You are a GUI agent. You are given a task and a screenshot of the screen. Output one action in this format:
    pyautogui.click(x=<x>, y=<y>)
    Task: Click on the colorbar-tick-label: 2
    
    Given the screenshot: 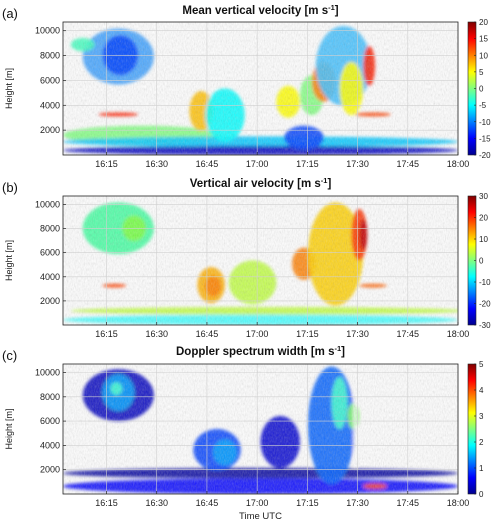 What is the action you would take?
    pyautogui.click(x=481, y=442)
    